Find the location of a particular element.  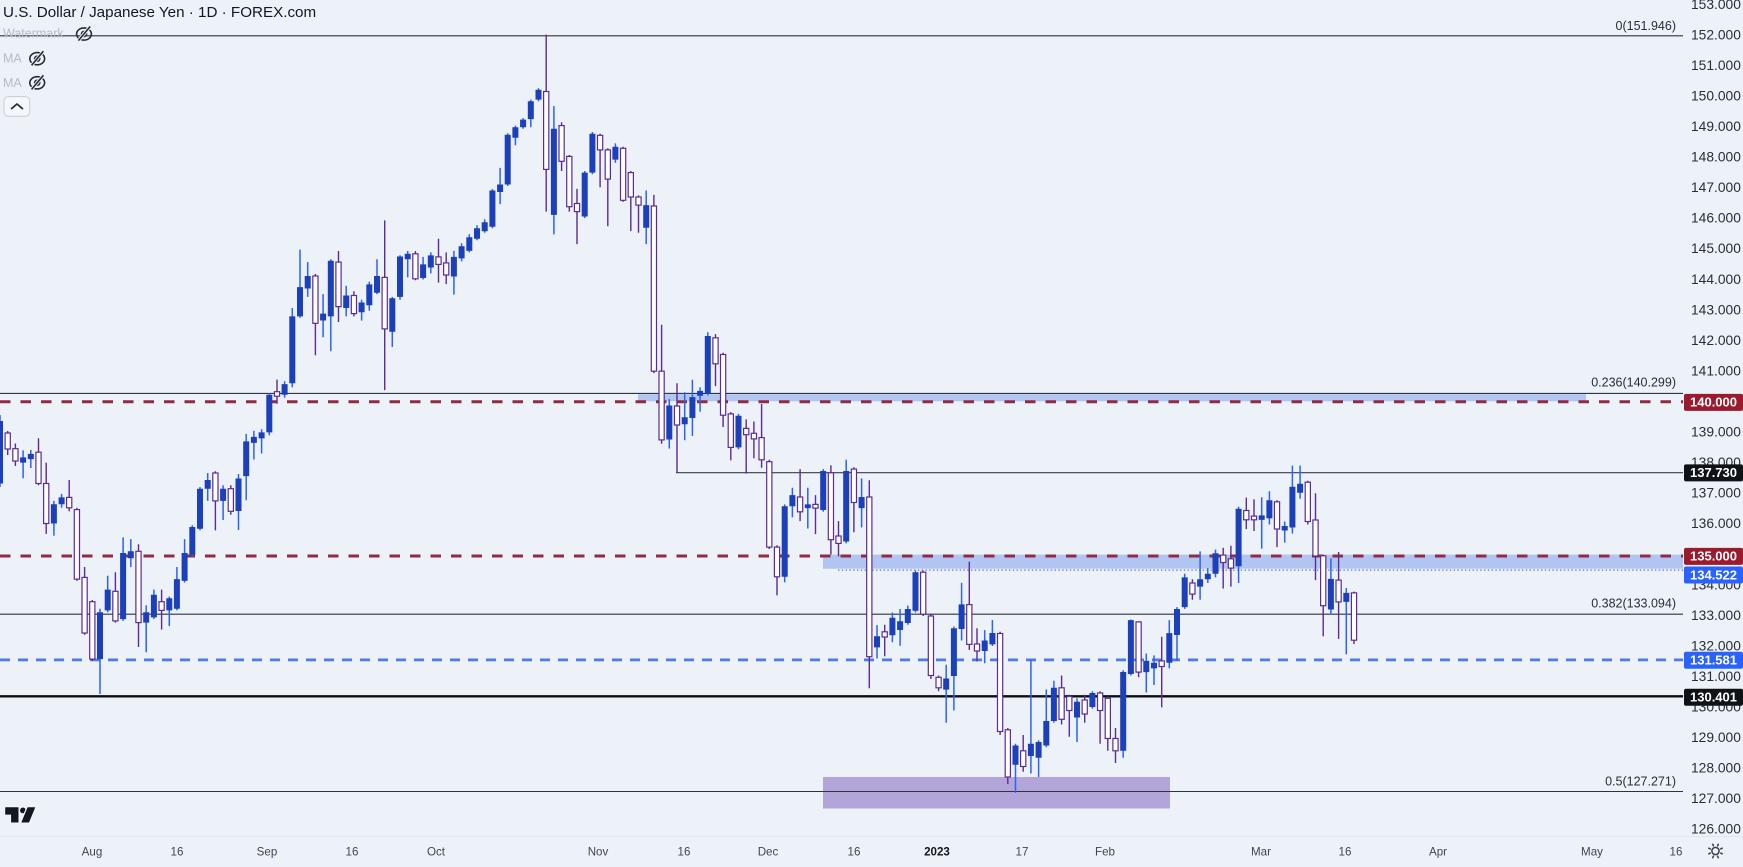

svg-text: 2023 is located at coordinates (937, 852).